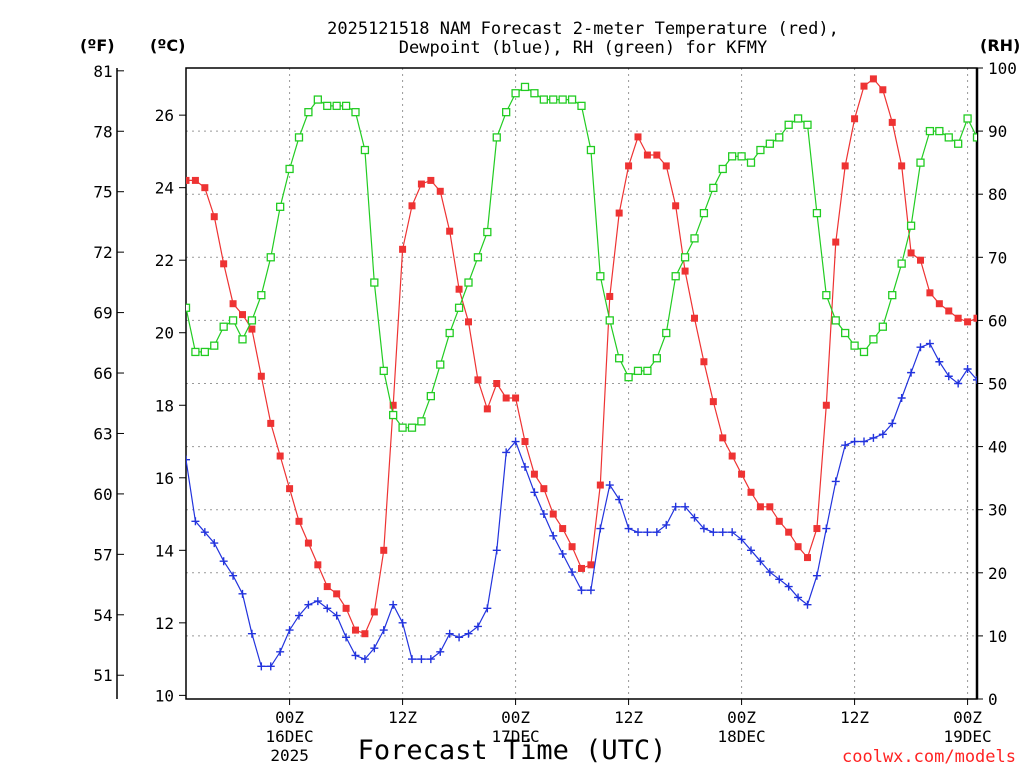 The image size is (1024, 768). Describe the element at coordinates (164, 478) in the screenshot. I see `celsius-tick-label: 16` at that location.